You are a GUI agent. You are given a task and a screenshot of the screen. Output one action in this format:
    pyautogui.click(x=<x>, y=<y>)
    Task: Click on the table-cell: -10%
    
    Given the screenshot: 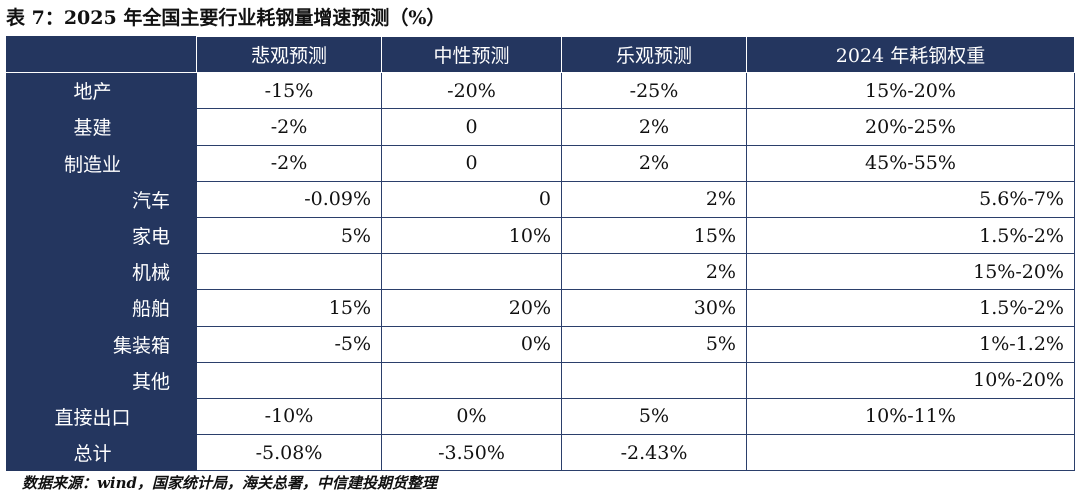 What is the action you would take?
    pyautogui.click(x=289, y=416)
    